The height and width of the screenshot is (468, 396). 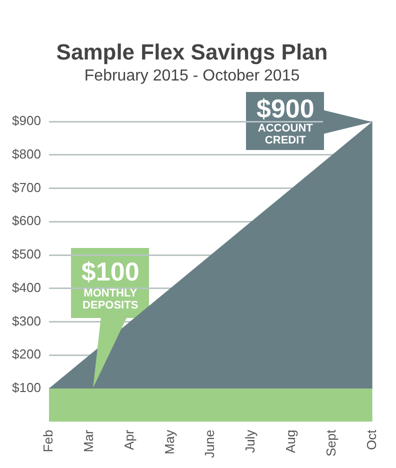 I want to click on chart-title: Sample Flex Savings Plan, so click(x=192, y=51).